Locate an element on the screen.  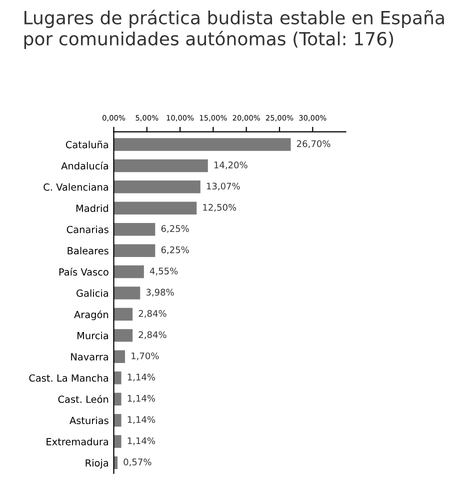
y-tick-label: Cataluña is located at coordinates (87, 144).